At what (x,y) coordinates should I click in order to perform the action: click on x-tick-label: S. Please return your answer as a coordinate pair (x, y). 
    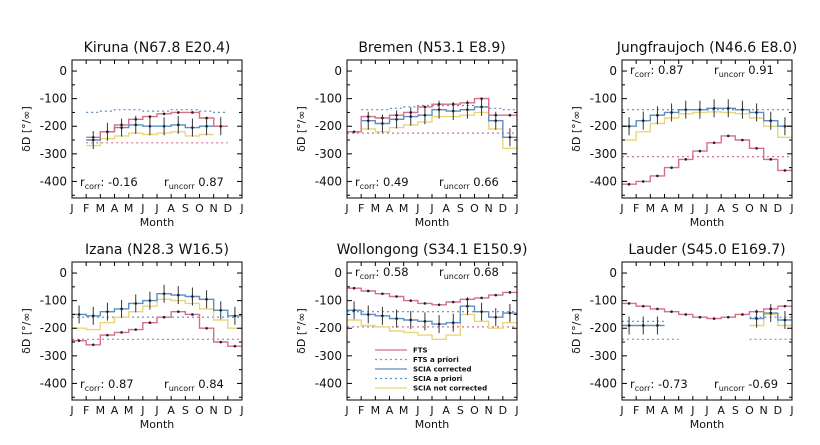
    Looking at the image, I should click on (460, 208).